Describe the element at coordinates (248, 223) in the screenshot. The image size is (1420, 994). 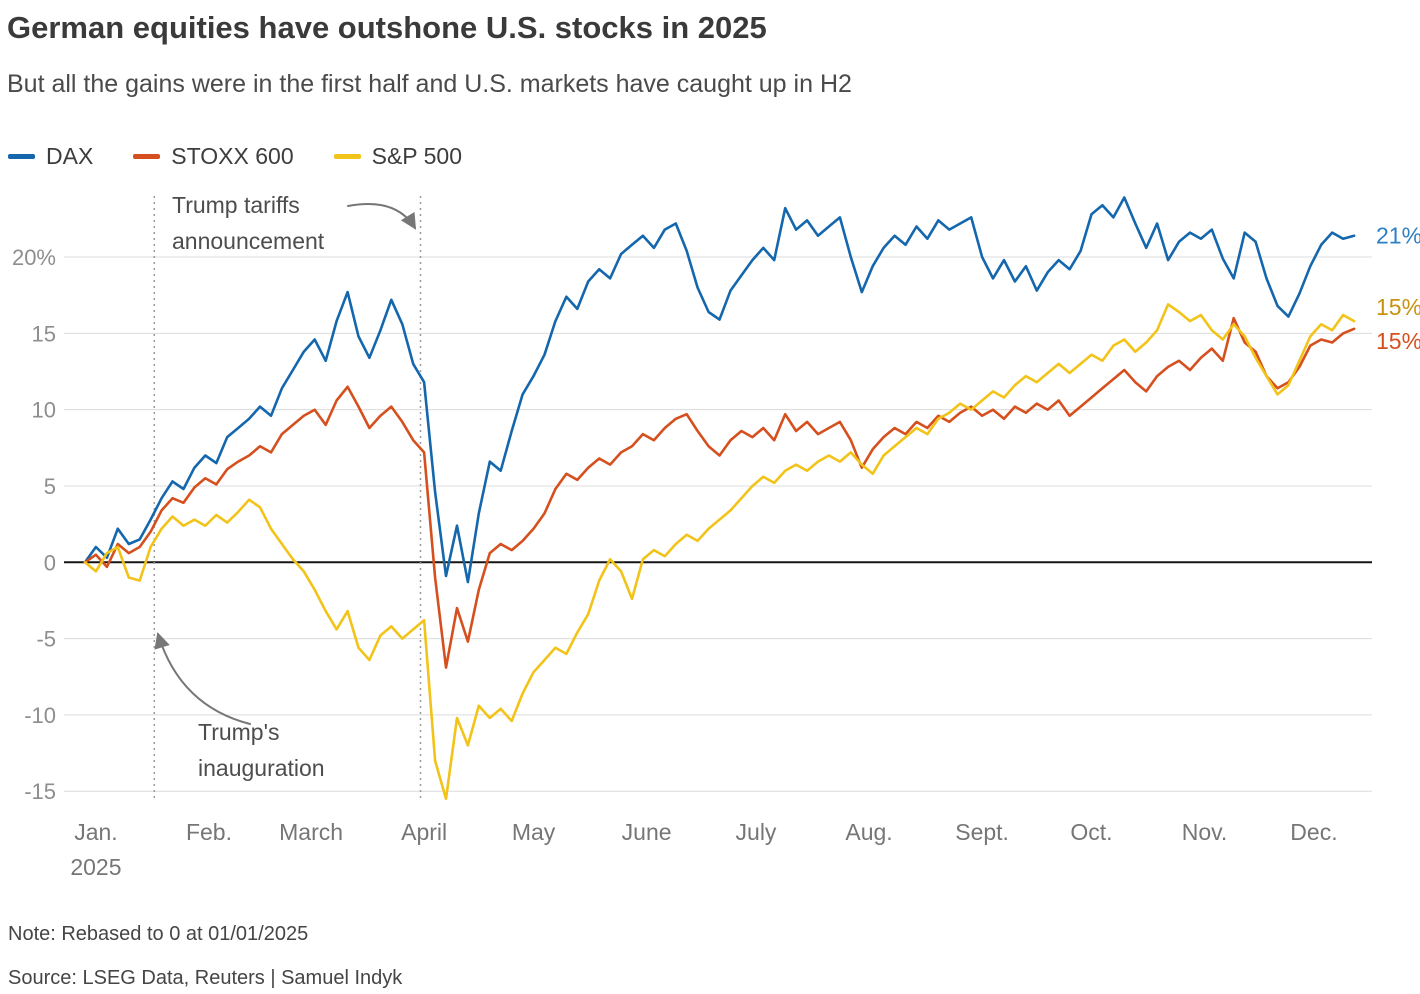
I see `annotation-tariffs: Trump tariffs announcement` at that location.